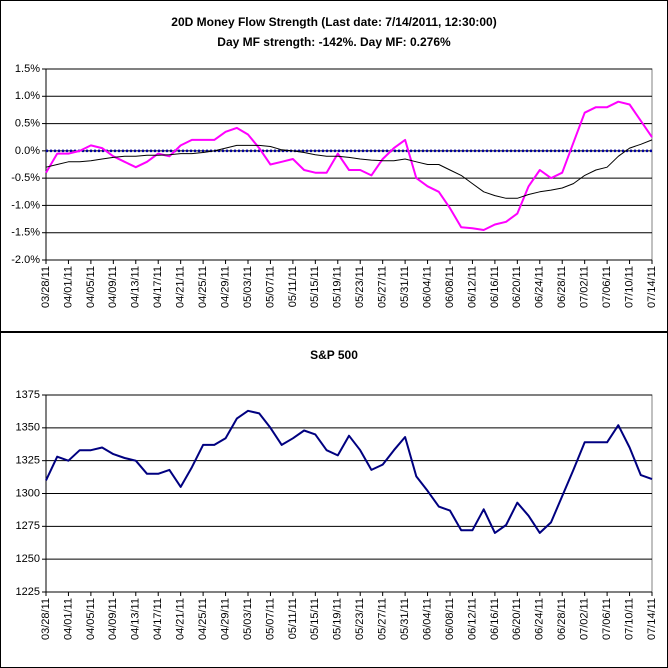 Image resolution: width=668 pixels, height=668 pixels. What do you see at coordinates (28, 395) in the screenshot?
I see `y-tick-label: 1375` at bounding box center [28, 395].